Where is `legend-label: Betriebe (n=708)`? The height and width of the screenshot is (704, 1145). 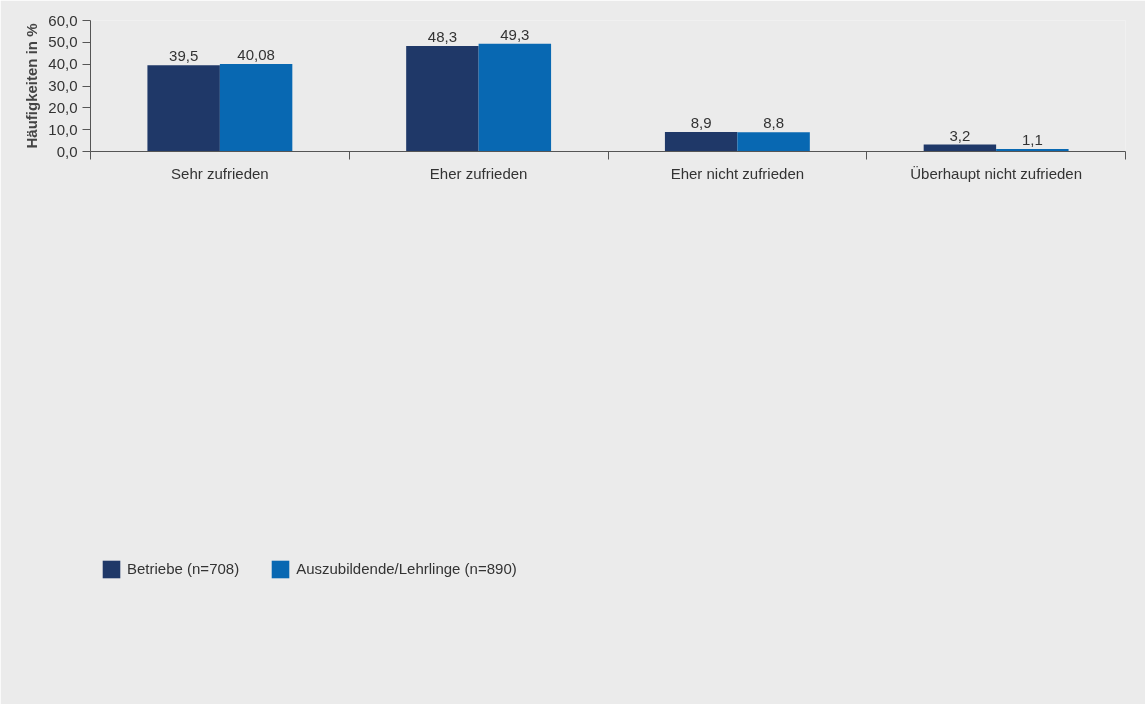
legend-label: Betriebe (n=708) is located at coordinates (183, 568).